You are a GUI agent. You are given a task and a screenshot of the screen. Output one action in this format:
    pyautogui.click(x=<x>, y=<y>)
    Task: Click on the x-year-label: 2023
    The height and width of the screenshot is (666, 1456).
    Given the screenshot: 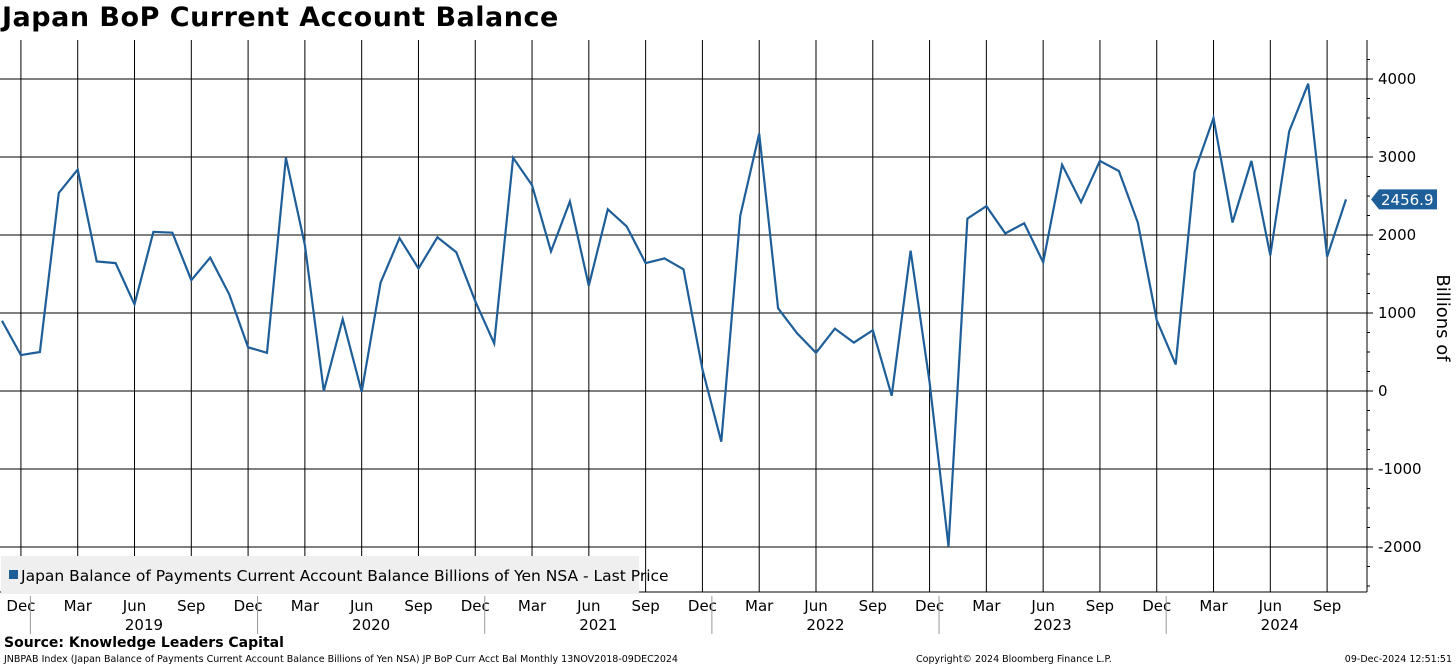 What is the action you would take?
    pyautogui.click(x=1053, y=625)
    